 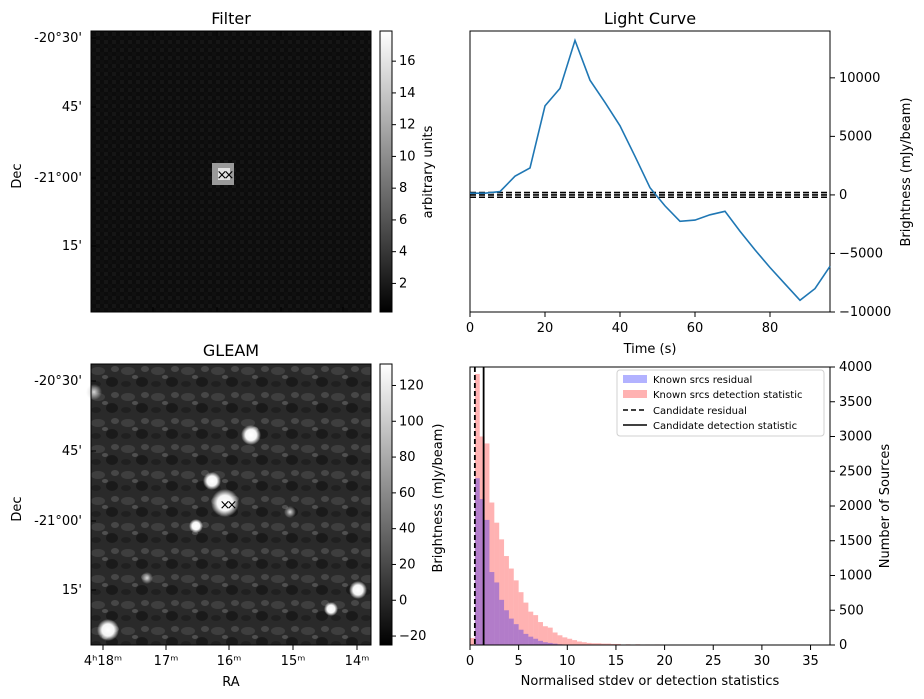 I want to click on histogram-x-tick-label: 0, so click(x=470, y=661).